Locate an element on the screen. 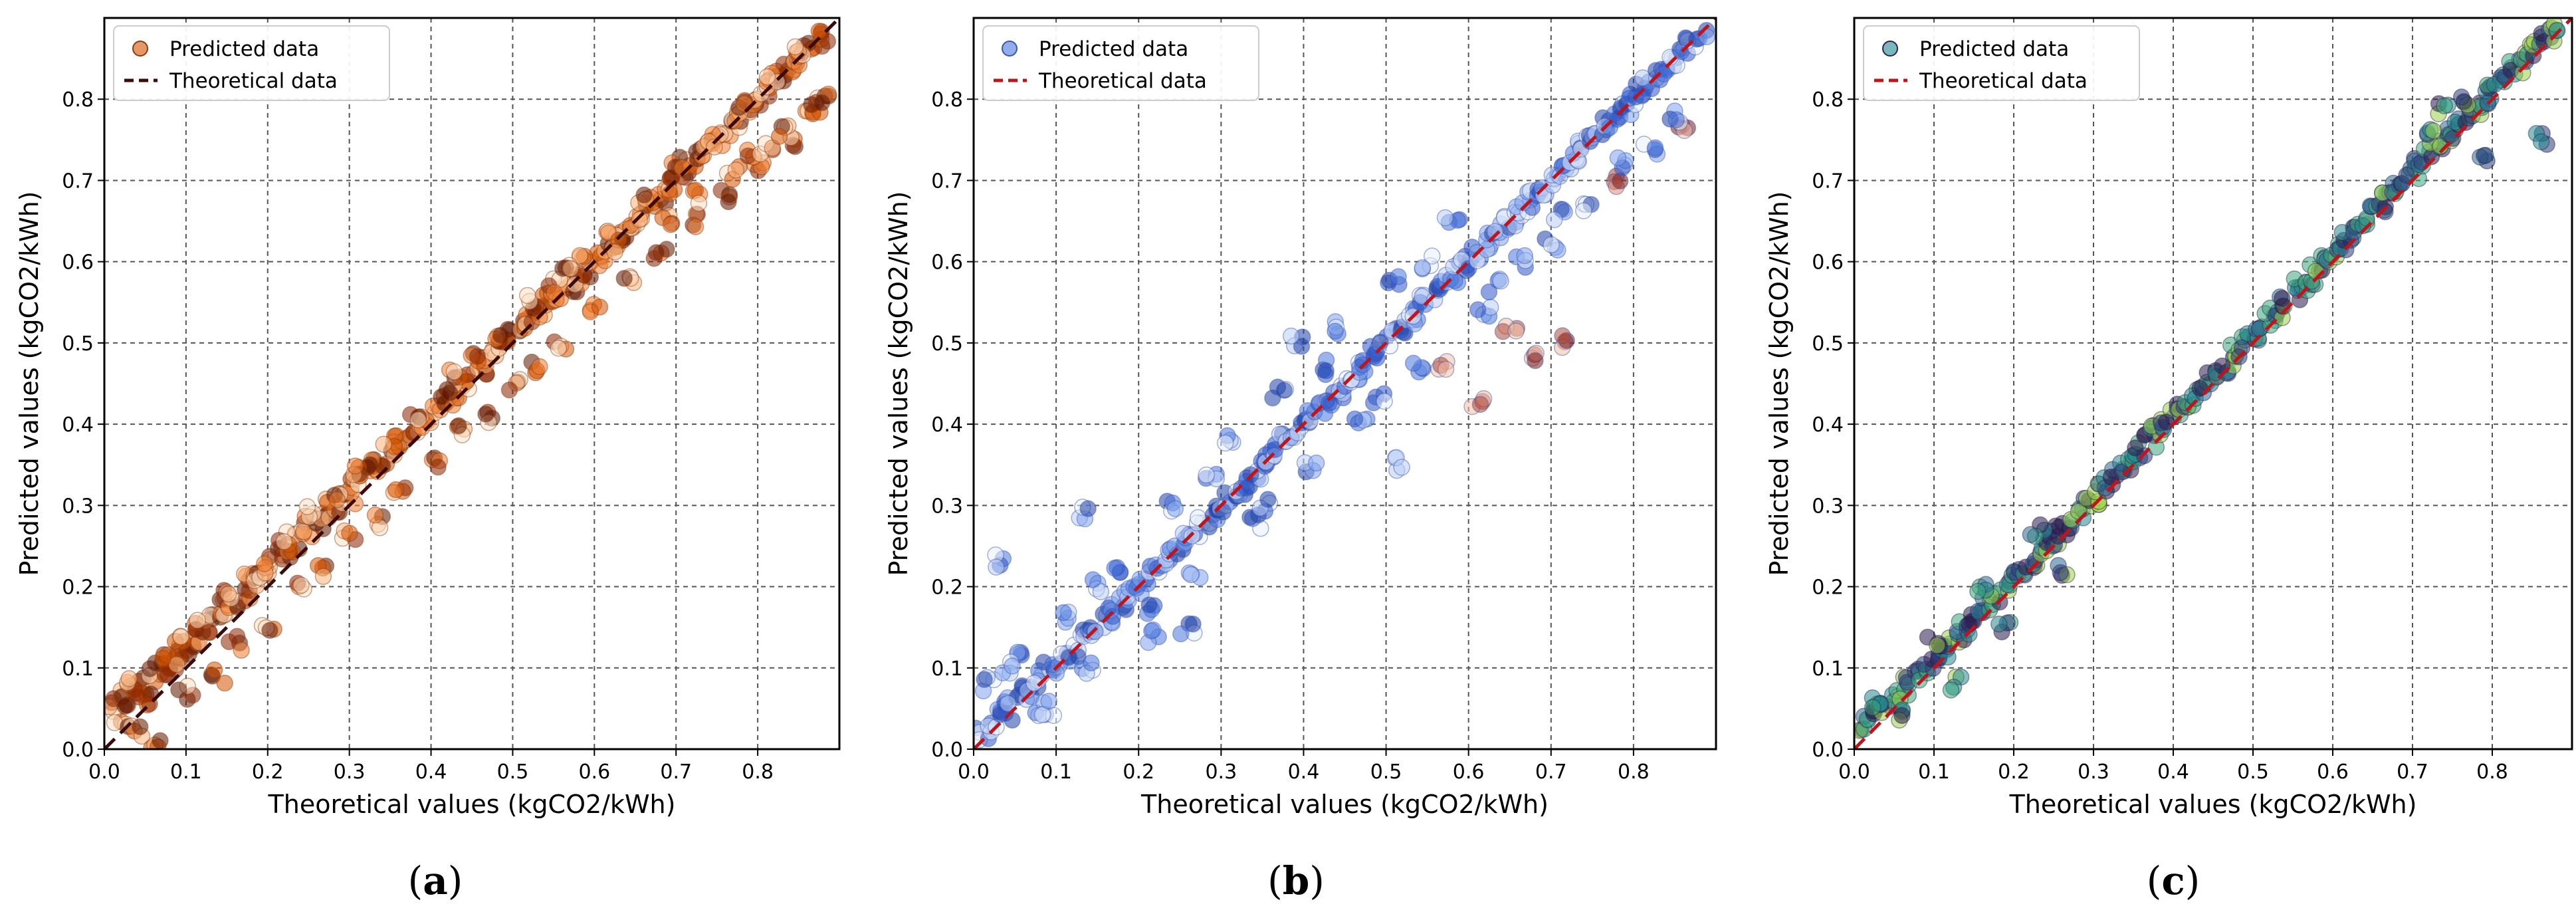 The height and width of the screenshot is (920, 2576). x-tick-label: 0.3 is located at coordinates (2093, 772).